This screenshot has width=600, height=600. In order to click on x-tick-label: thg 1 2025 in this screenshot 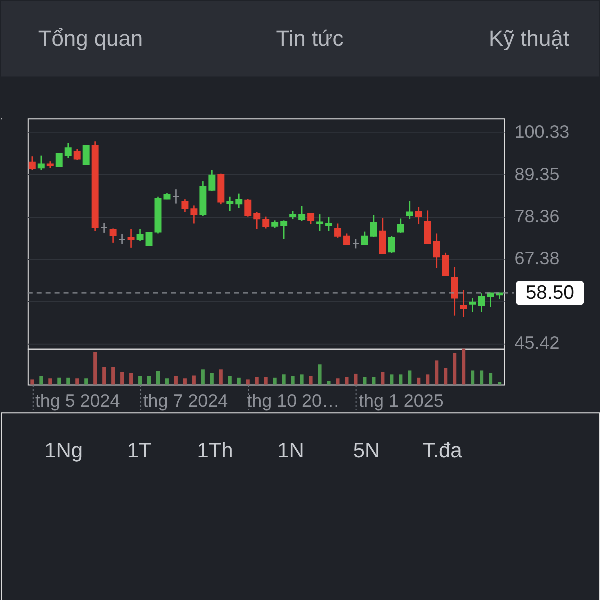, I will do `click(401, 401)`.